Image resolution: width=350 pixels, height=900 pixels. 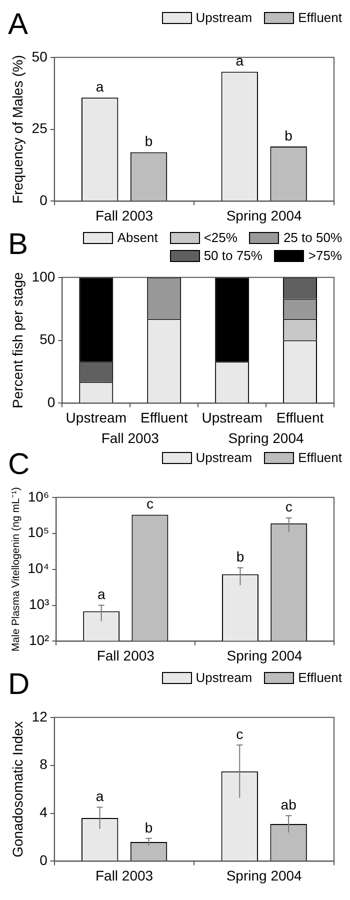 What do you see at coordinates (17, 129) in the screenshot?
I see `y-axis-title: Frequency of Males (%)` at bounding box center [17, 129].